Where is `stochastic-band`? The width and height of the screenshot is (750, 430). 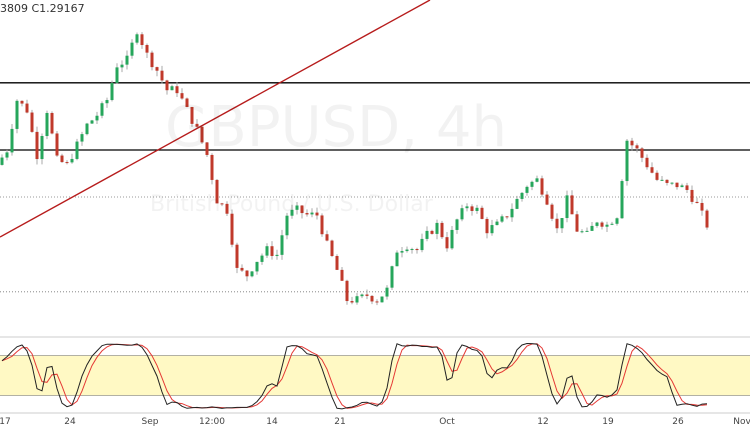 stochastic-band is located at coordinates (375, 375).